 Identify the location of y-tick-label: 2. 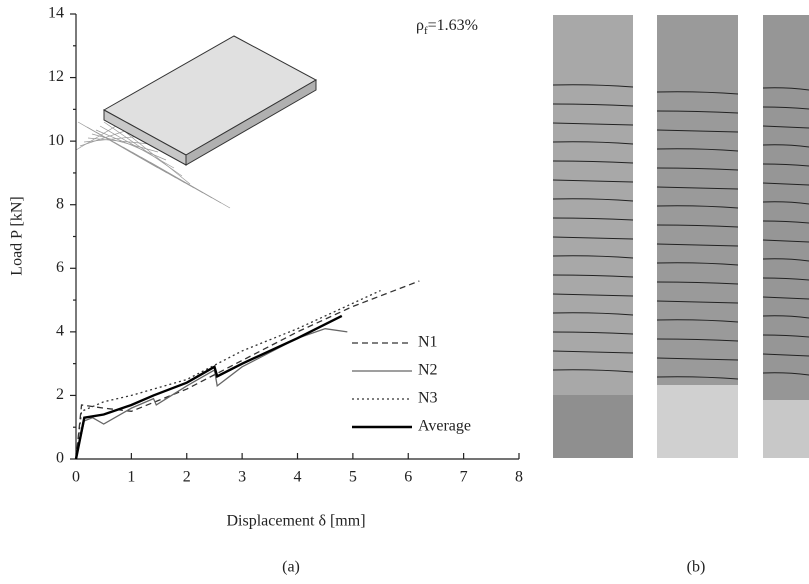
(60, 394).